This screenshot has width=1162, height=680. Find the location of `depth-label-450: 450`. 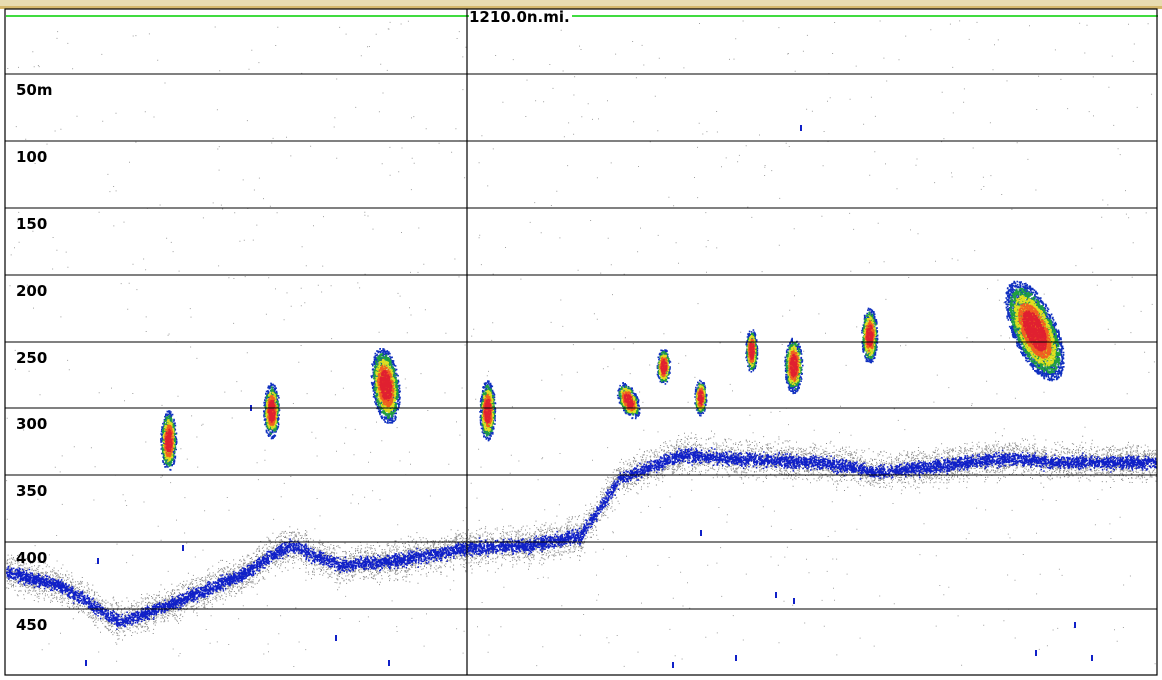

depth-label-450: 450 is located at coordinates (32, 625).